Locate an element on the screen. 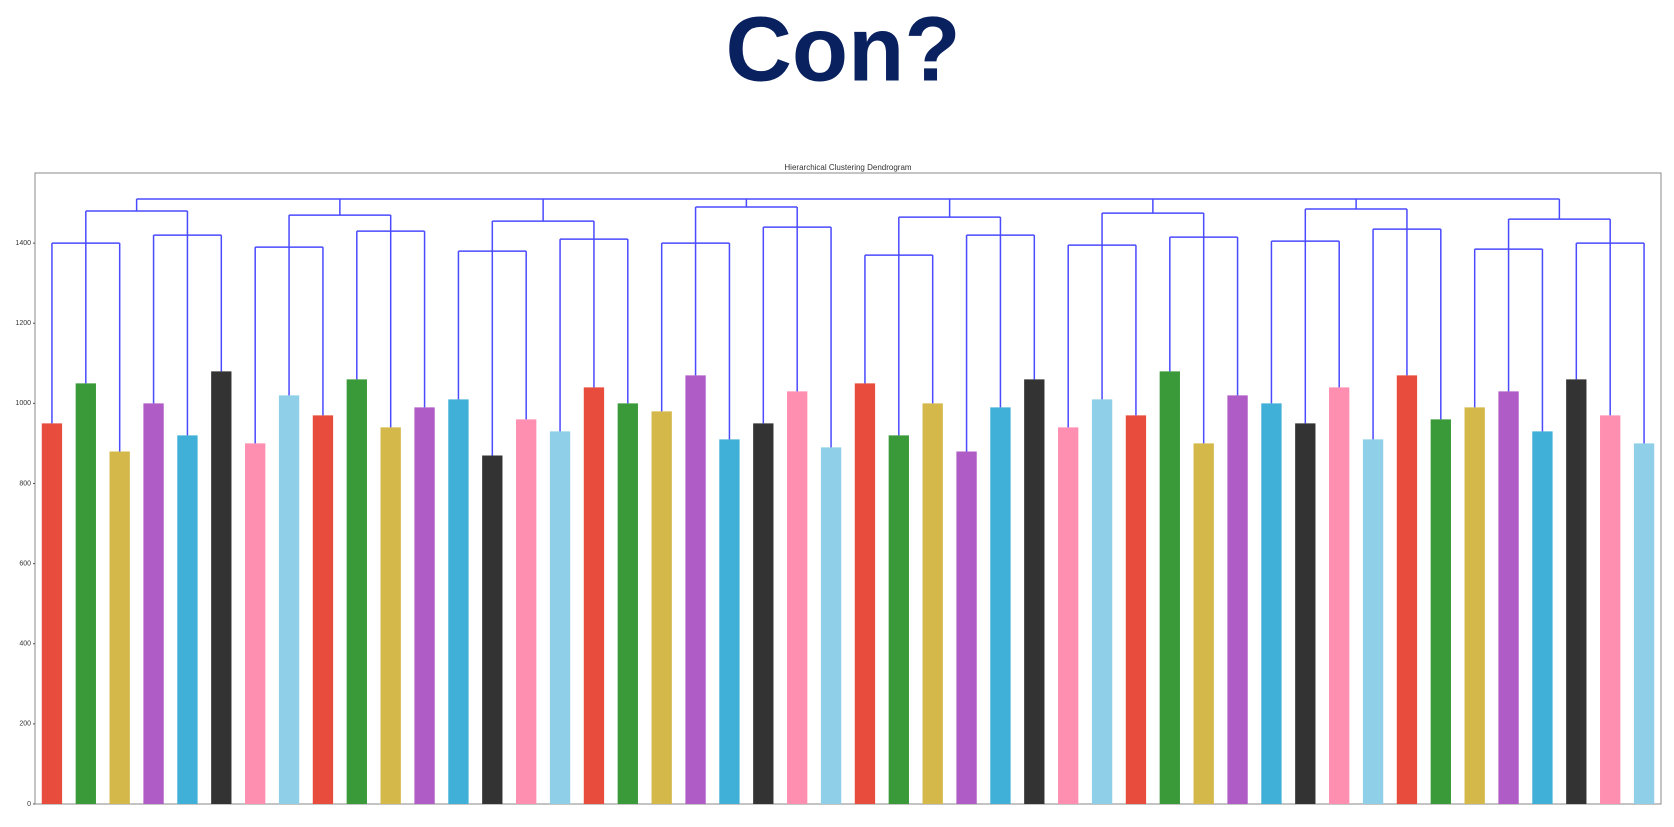 The height and width of the screenshot is (827, 1674). y-tick-label: 600 is located at coordinates (25, 563).